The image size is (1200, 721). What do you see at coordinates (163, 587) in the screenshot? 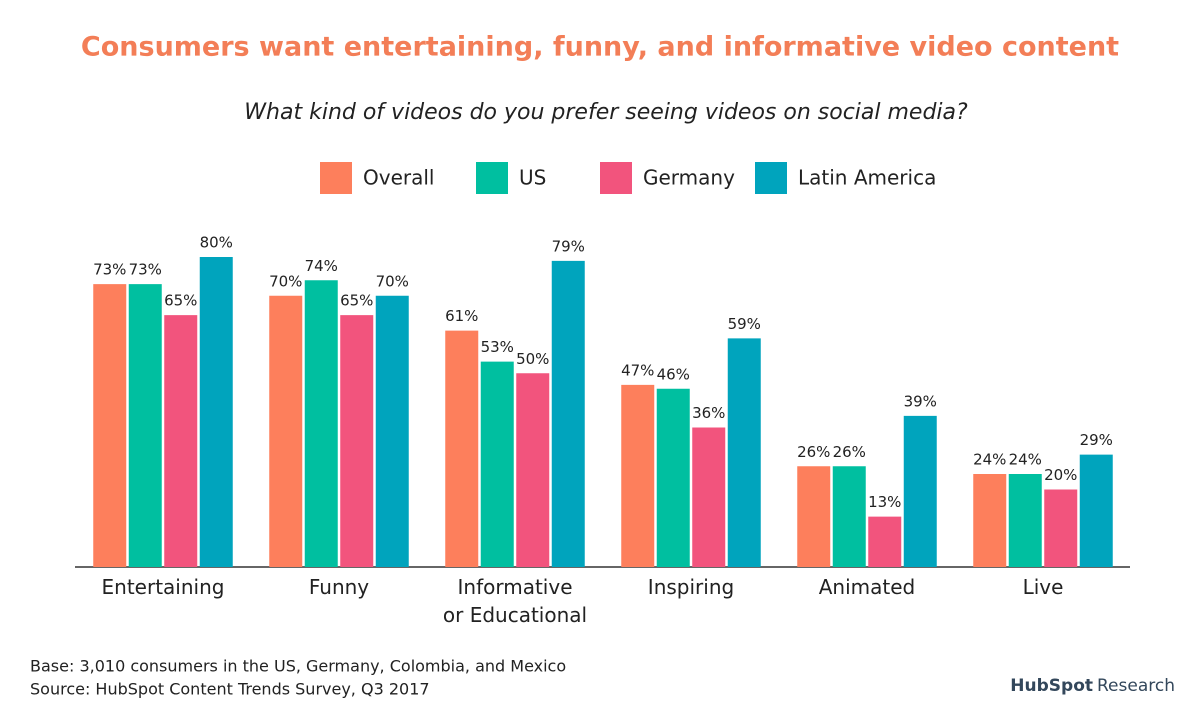
I see `x-tick-label: Entertaining` at bounding box center [163, 587].